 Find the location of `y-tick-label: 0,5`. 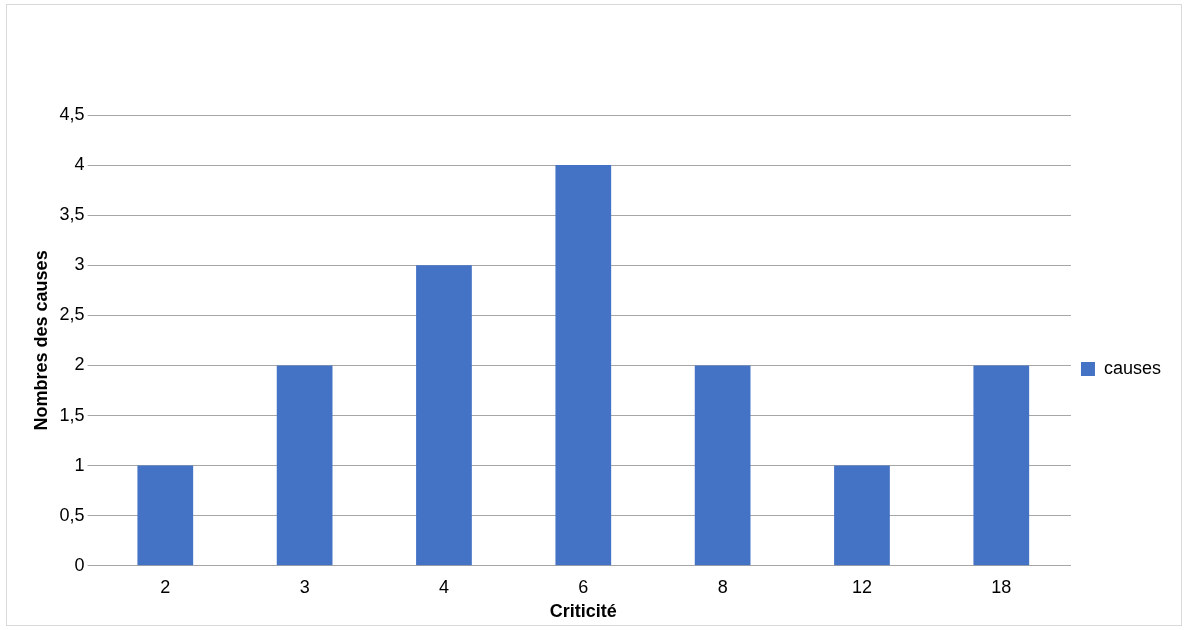

y-tick-label: 0,5 is located at coordinates (72, 514).